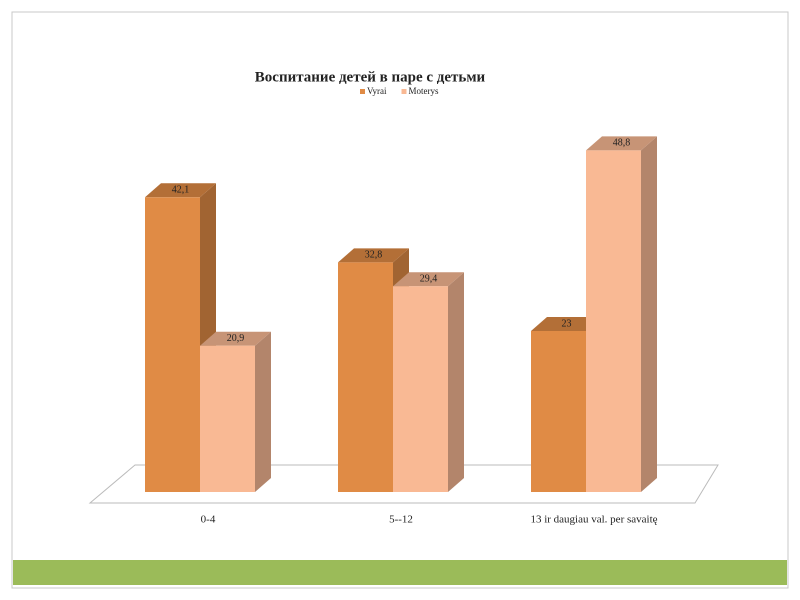 This screenshot has width=800, height=600. Describe the element at coordinates (400, 572) in the screenshot. I see `footer-band` at that location.